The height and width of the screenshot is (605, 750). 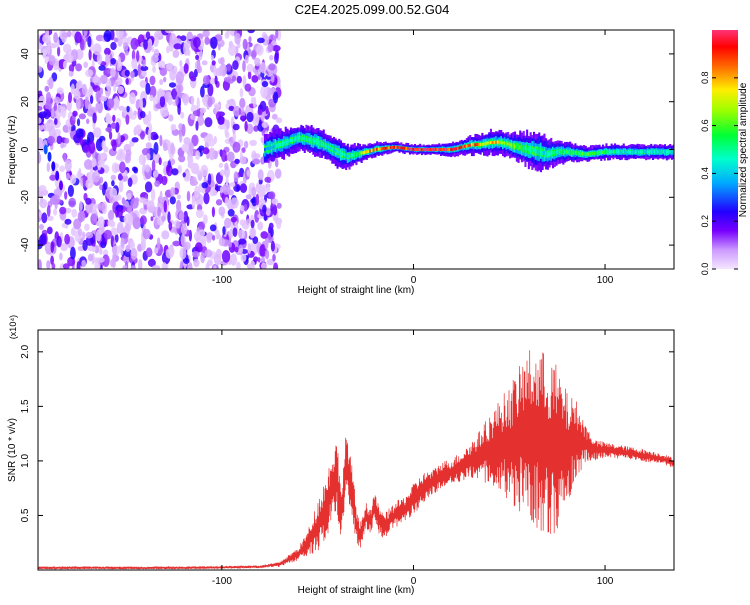 I want to click on x-tick-label: -100, so click(x=222, y=280).